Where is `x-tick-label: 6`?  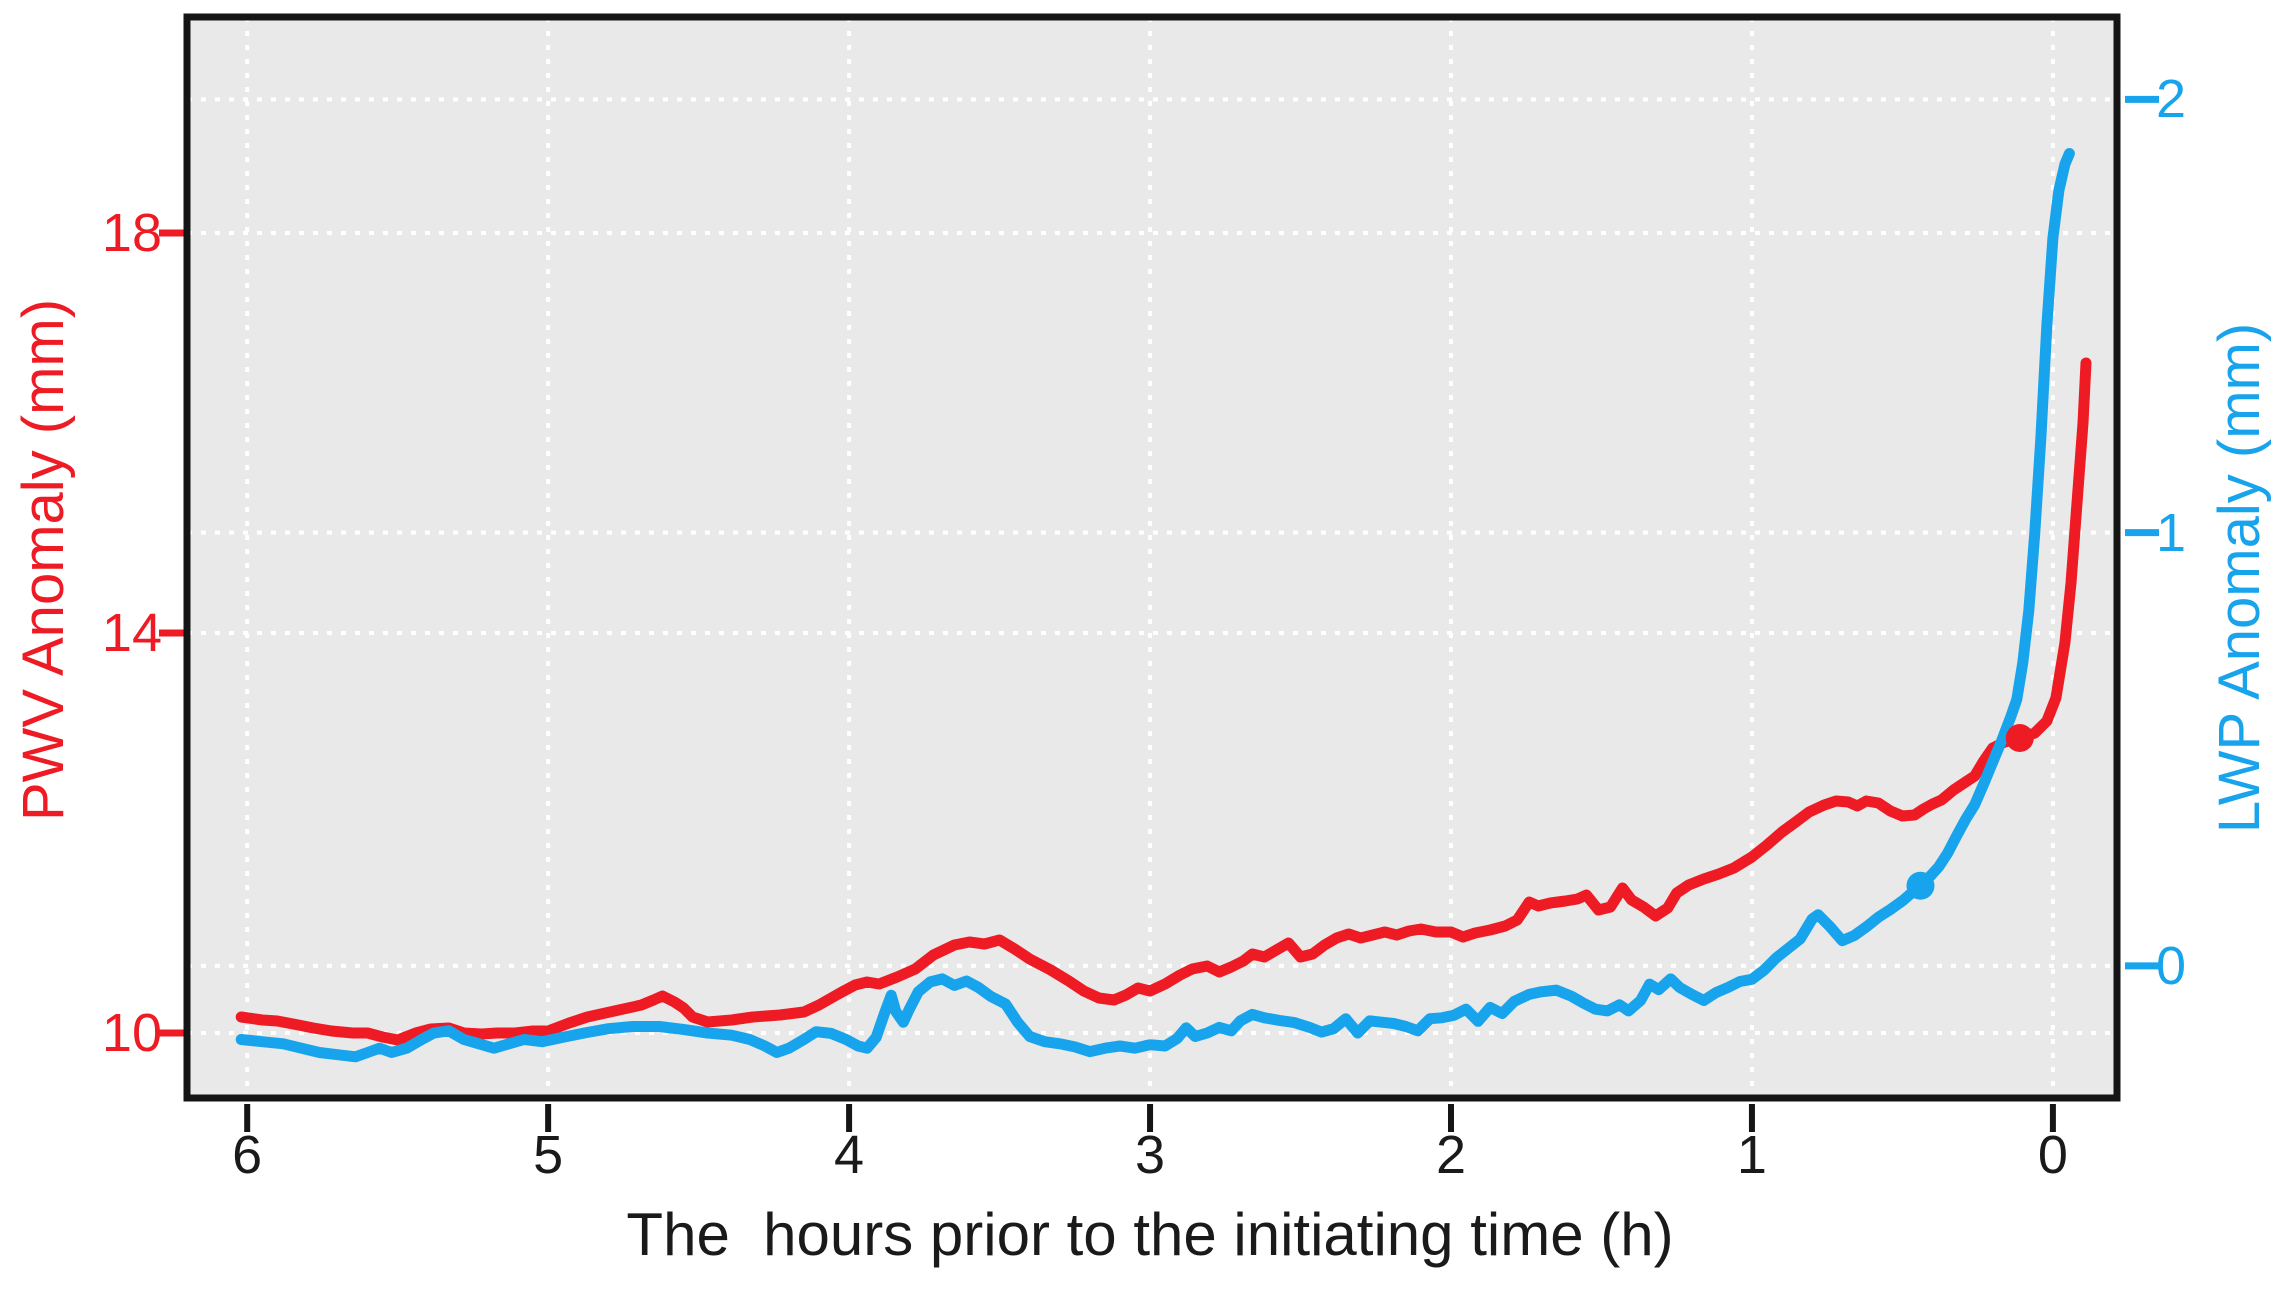 x-tick-label: 6 is located at coordinates (247, 1155).